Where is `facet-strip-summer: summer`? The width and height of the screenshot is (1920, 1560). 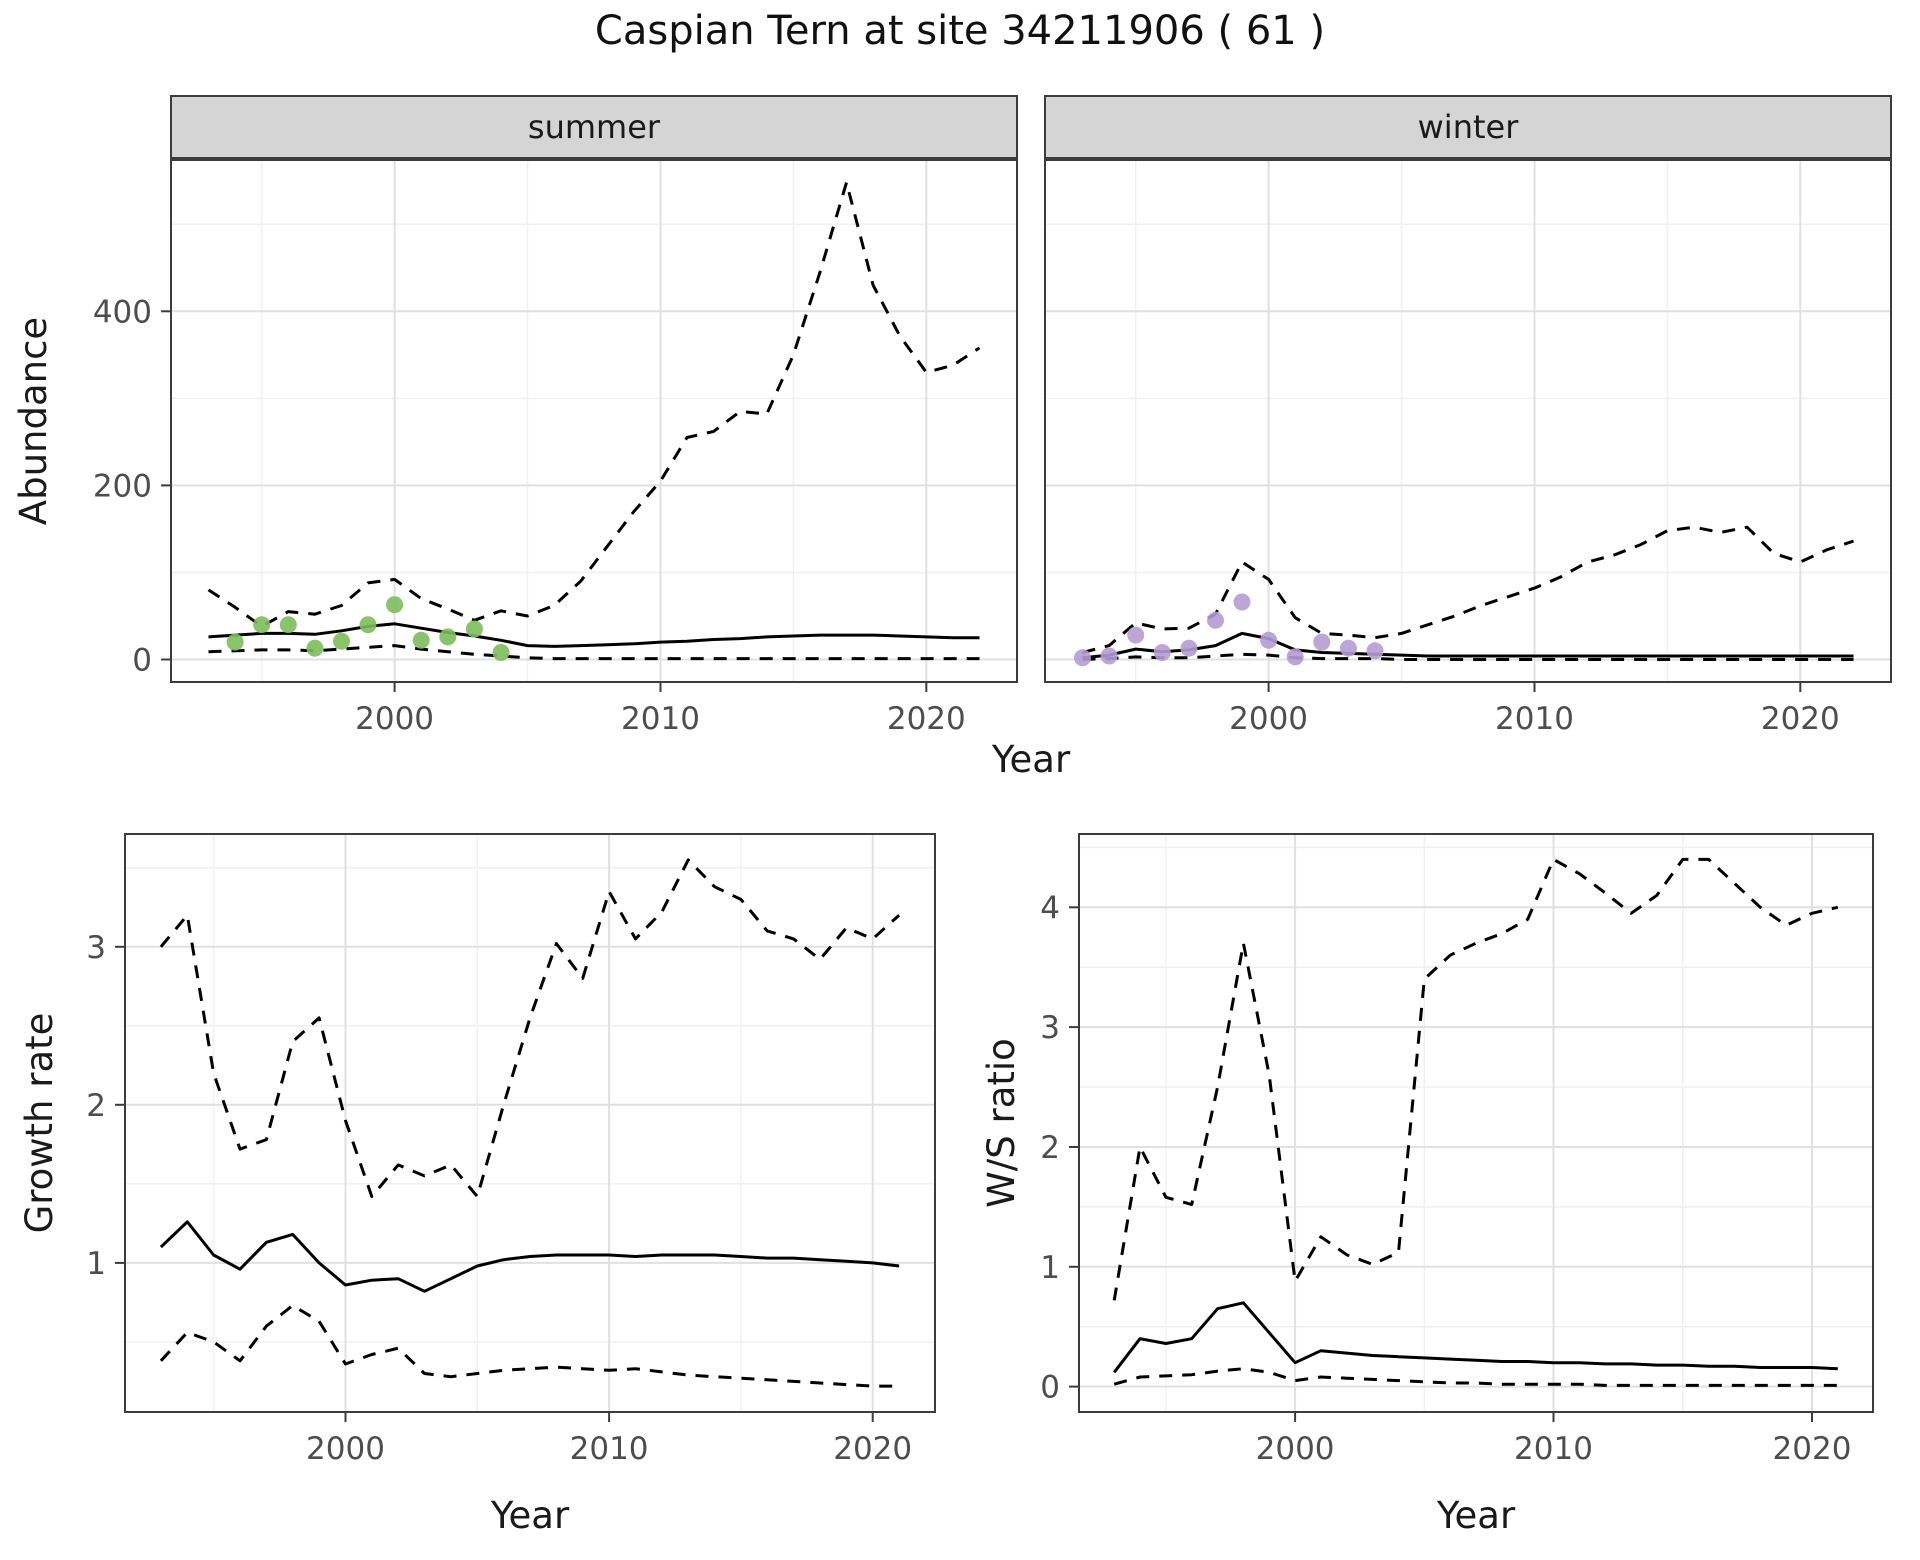 facet-strip-summer: summer is located at coordinates (594, 127).